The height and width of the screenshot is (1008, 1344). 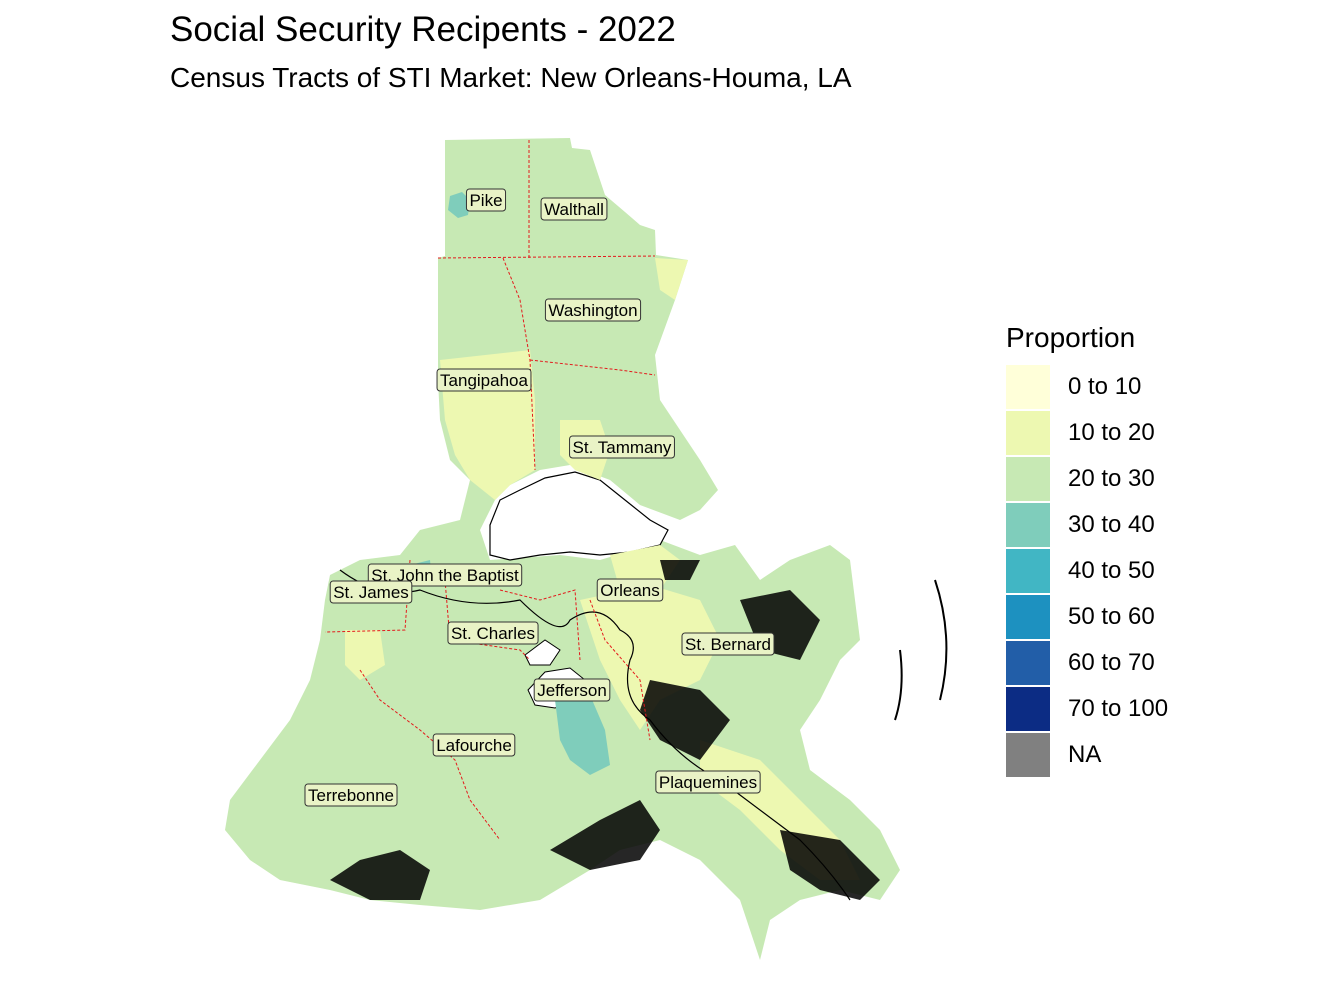 I want to click on svg-text: Lafourche, so click(x=474, y=745).